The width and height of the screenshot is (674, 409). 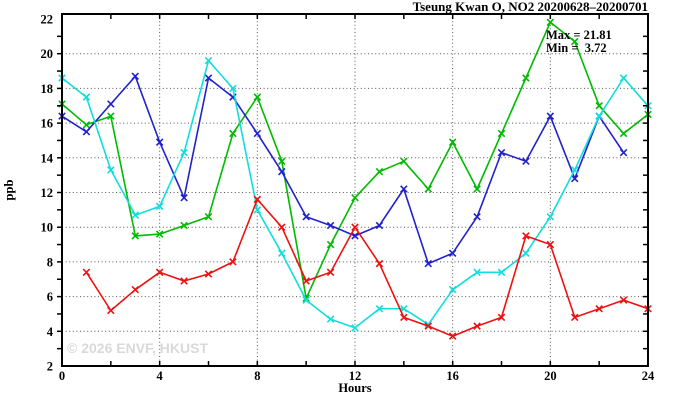 I want to click on x-tick-label: 20, so click(x=550, y=376).